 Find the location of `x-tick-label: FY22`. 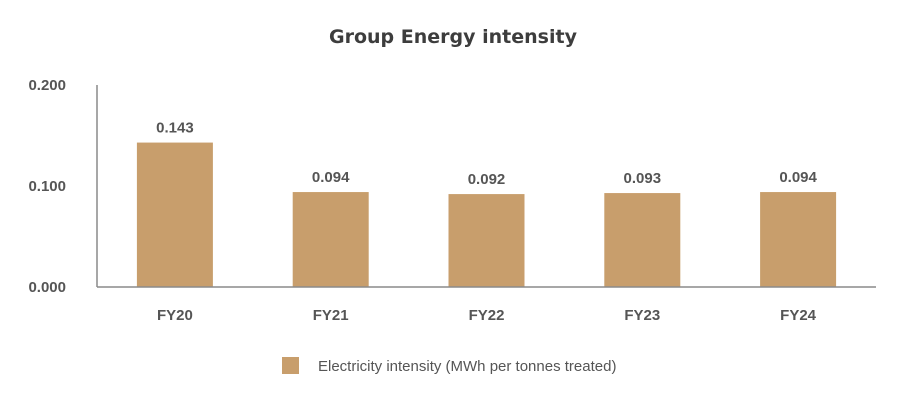

x-tick-label: FY22 is located at coordinates (487, 315).